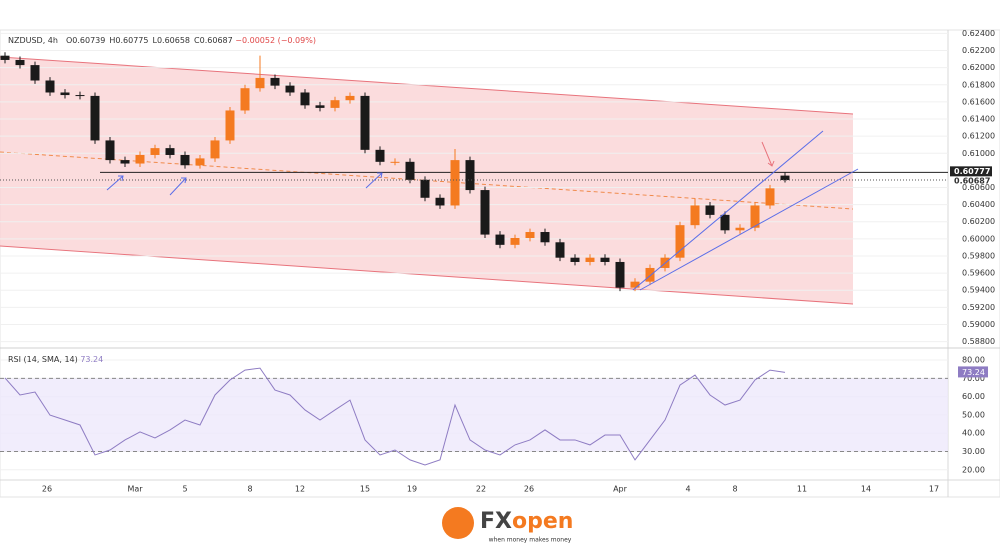 The width and height of the screenshot is (1000, 553). What do you see at coordinates (173, 40) in the screenshot?
I see `ohlc-value: 0.60658` at bounding box center [173, 40].